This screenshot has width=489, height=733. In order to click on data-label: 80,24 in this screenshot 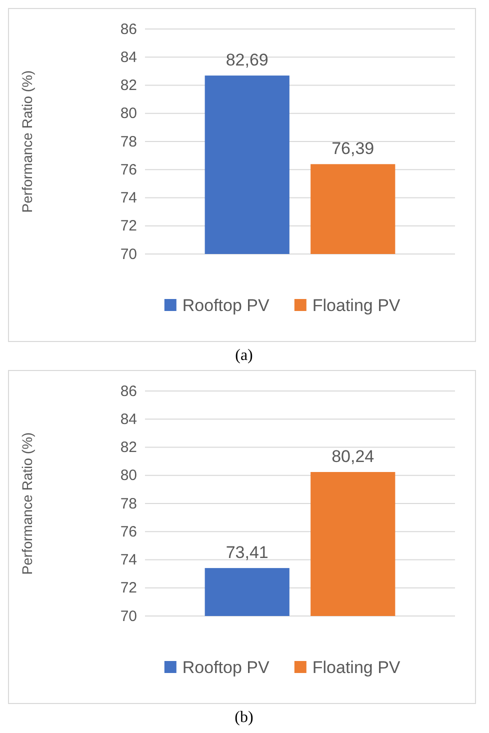, I will do `click(353, 456)`.